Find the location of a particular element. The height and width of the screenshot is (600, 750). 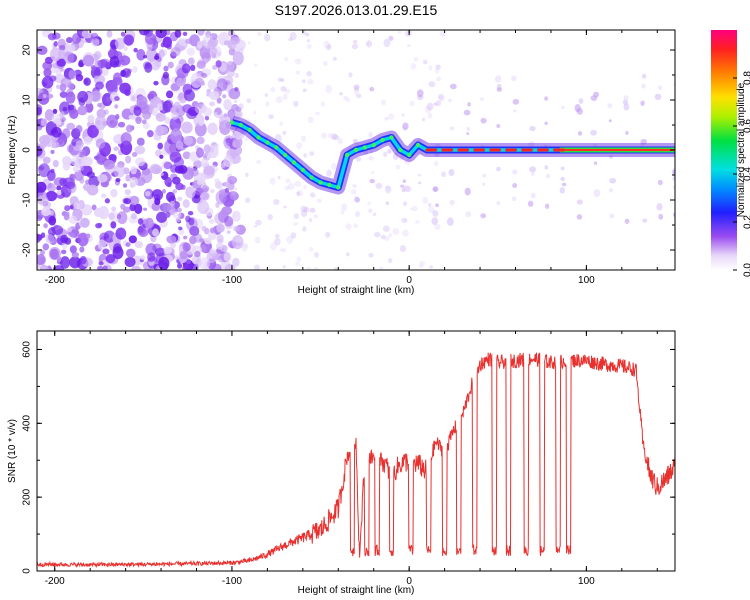

y-tick-label: 0 is located at coordinates (27, 150).